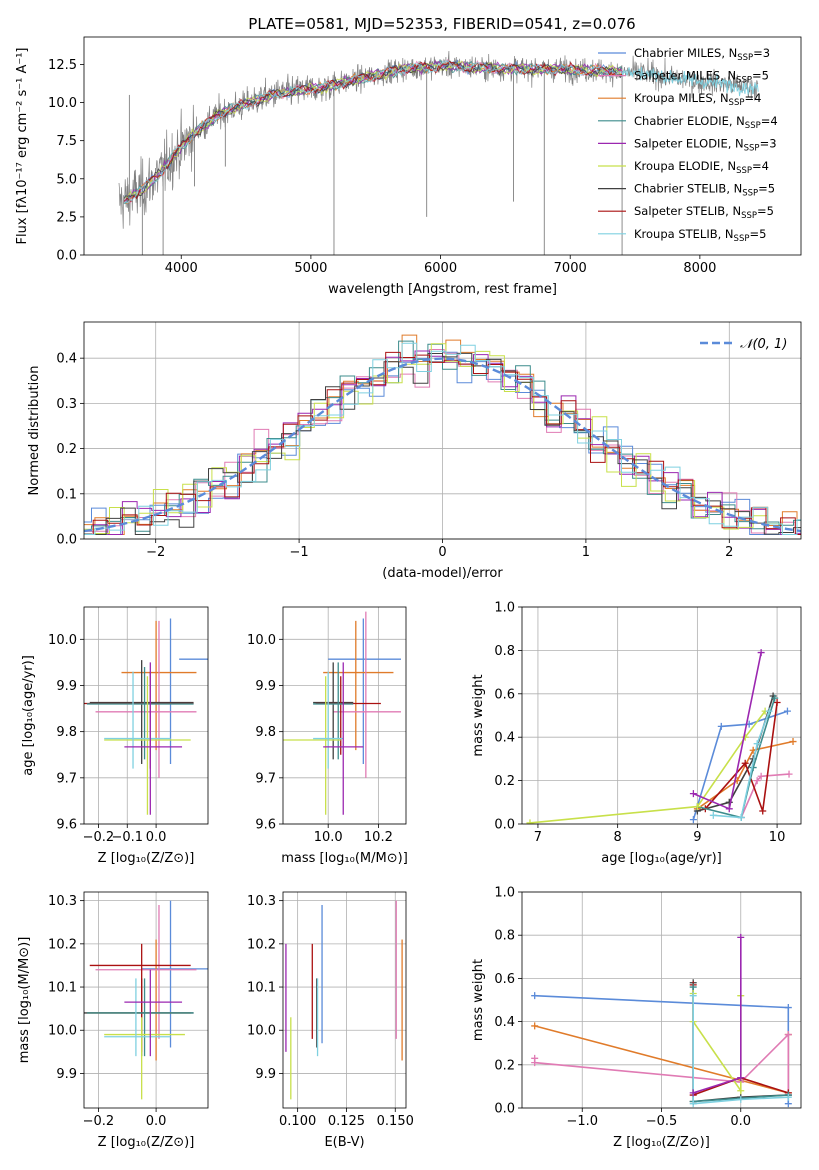  Describe the element at coordinates (442, 289) in the screenshot. I see `x-axis-label: wavelength [Angstrom, rest frame]` at that location.